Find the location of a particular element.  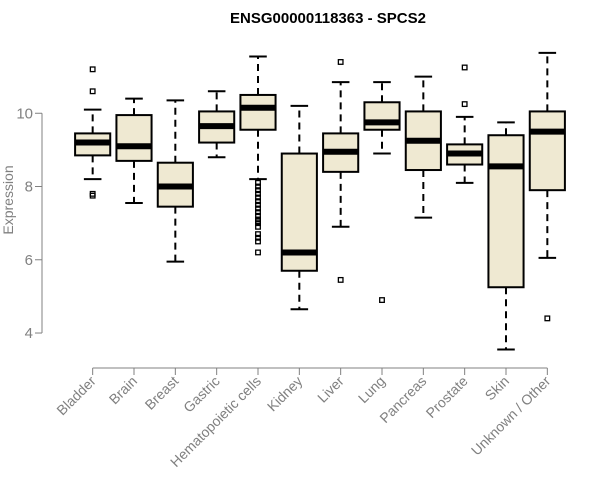

x-tick-label: Prostate is located at coordinates (447, 397).